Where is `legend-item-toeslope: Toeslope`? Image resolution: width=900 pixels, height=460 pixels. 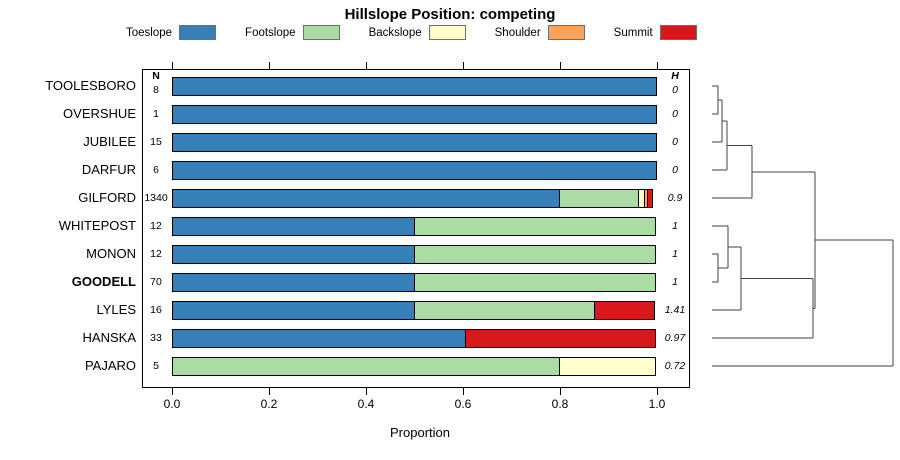
legend-item-toeslope: Toeslope is located at coordinates (171, 32).